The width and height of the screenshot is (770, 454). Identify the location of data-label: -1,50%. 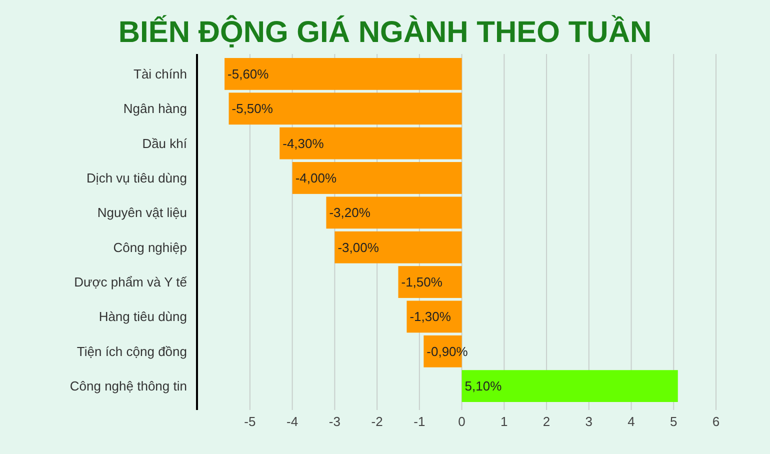
(422, 282).